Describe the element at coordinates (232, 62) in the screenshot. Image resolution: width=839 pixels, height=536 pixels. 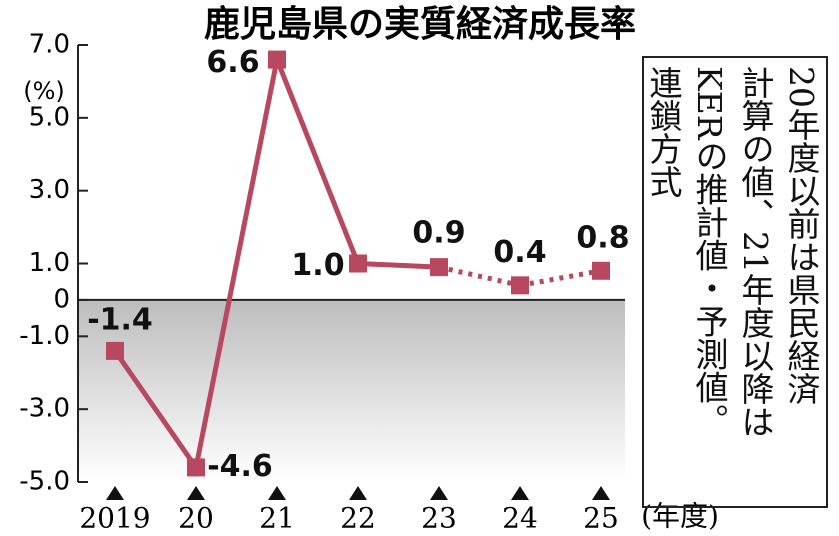
I see `value-label: 6.6` at that location.